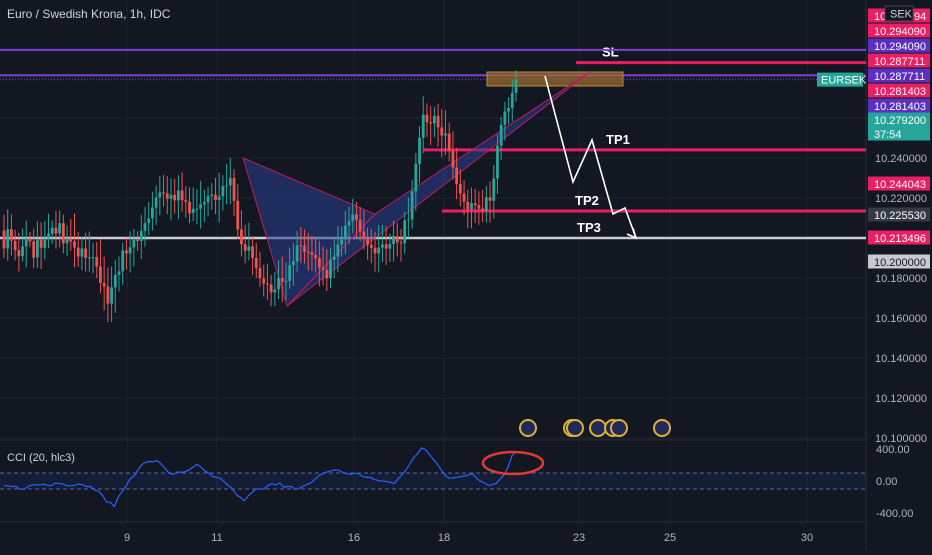 The height and width of the screenshot is (555, 932). I want to click on price-axis-label-text: 10.200000, so click(900, 263).